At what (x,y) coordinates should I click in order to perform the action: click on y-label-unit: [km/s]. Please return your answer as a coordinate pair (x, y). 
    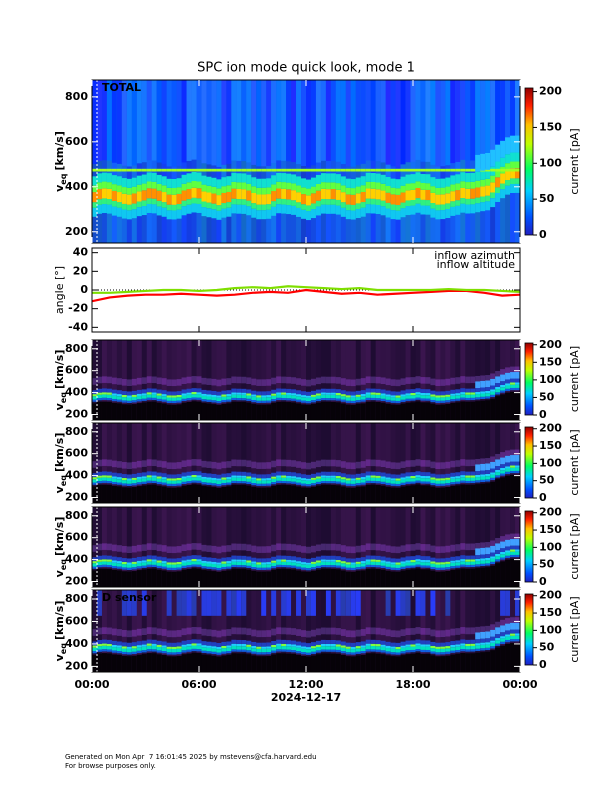
    Looking at the image, I should click on (59, 452).